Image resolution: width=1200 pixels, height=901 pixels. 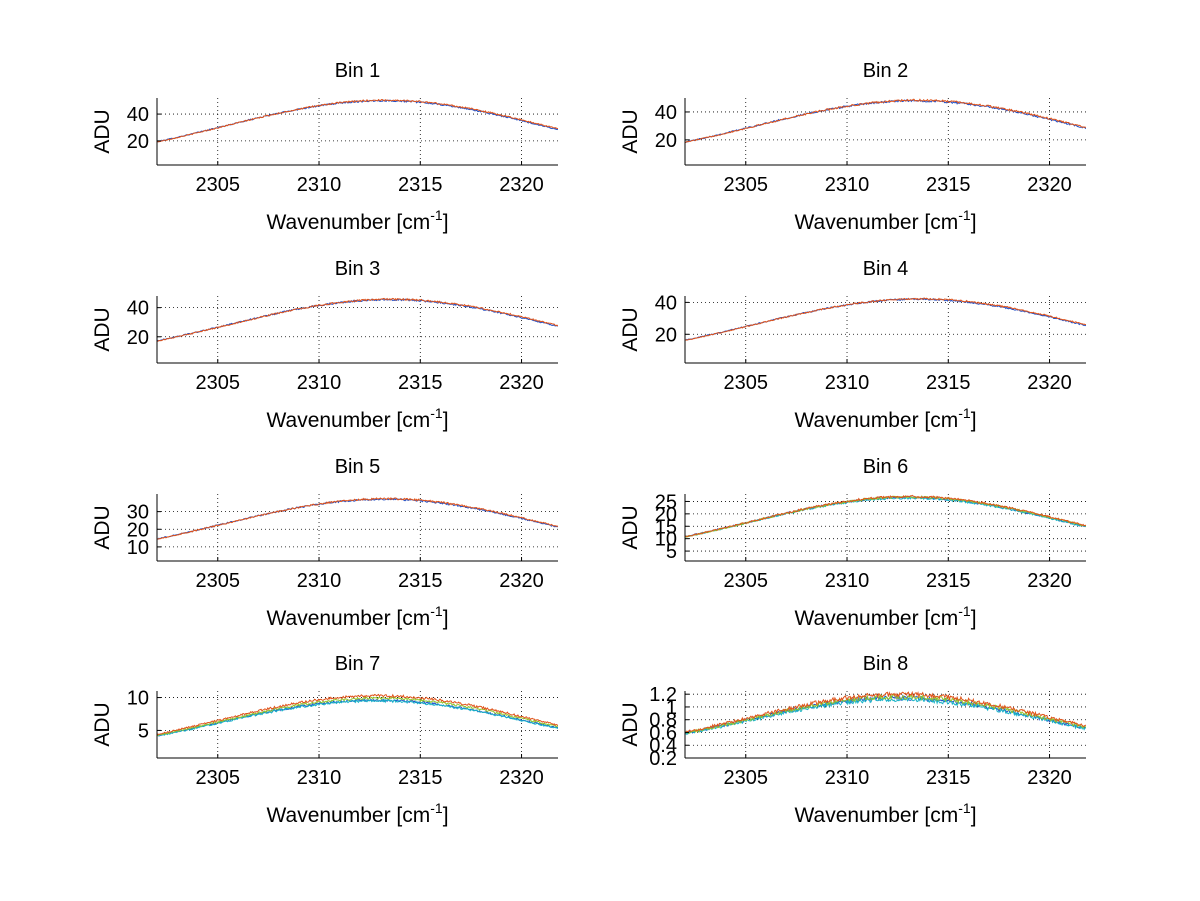 What do you see at coordinates (886, 269) in the screenshot?
I see `subplot-title: Bin 4` at bounding box center [886, 269].